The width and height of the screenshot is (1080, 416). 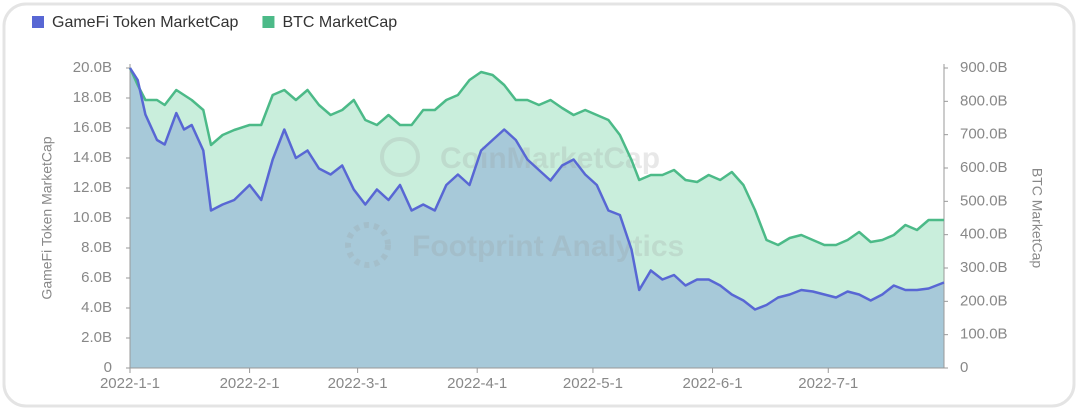 I want to click on y-tick-label: 4.0B, so click(x=96, y=307).